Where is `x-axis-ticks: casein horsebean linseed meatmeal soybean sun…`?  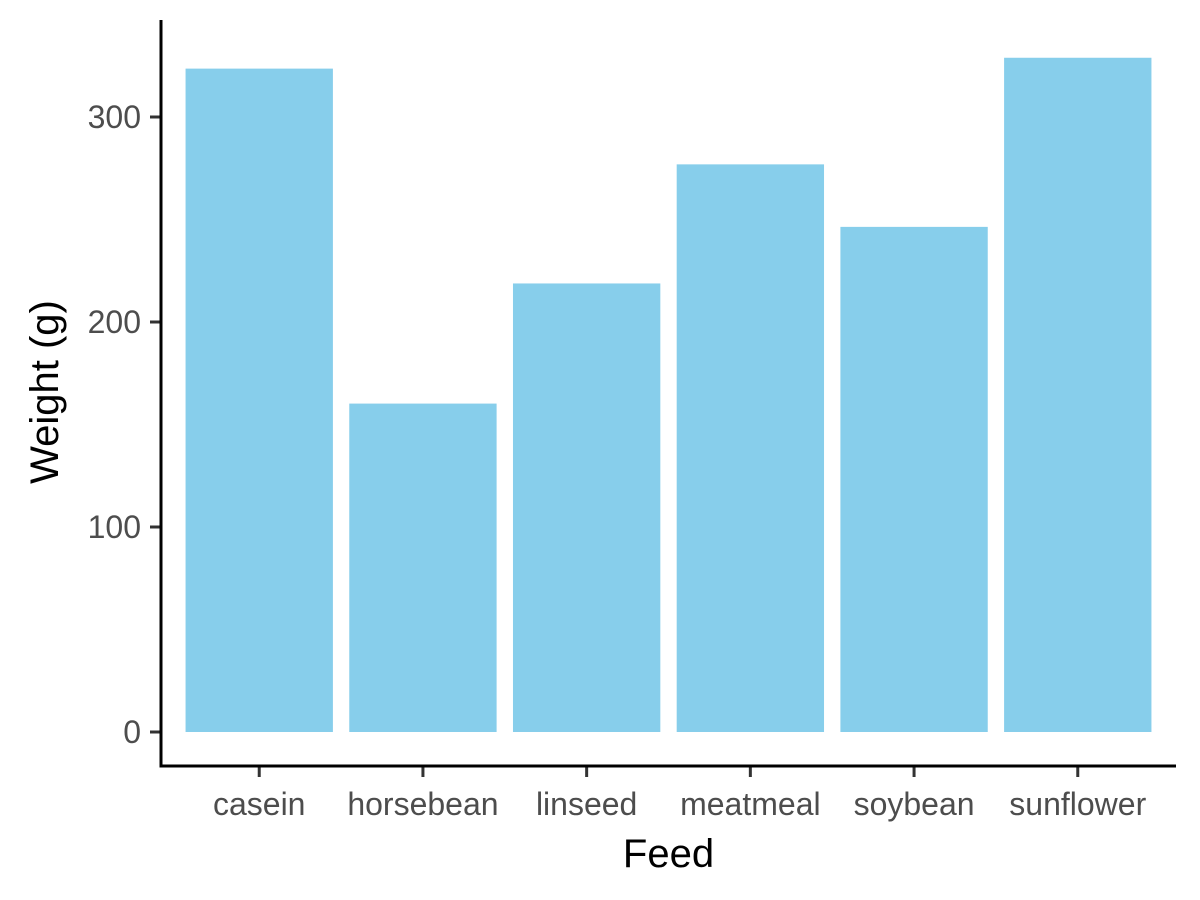 x-axis-ticks: casein horsebean linseed meatmeal soybean sun… is located at coordinates (680, 794).